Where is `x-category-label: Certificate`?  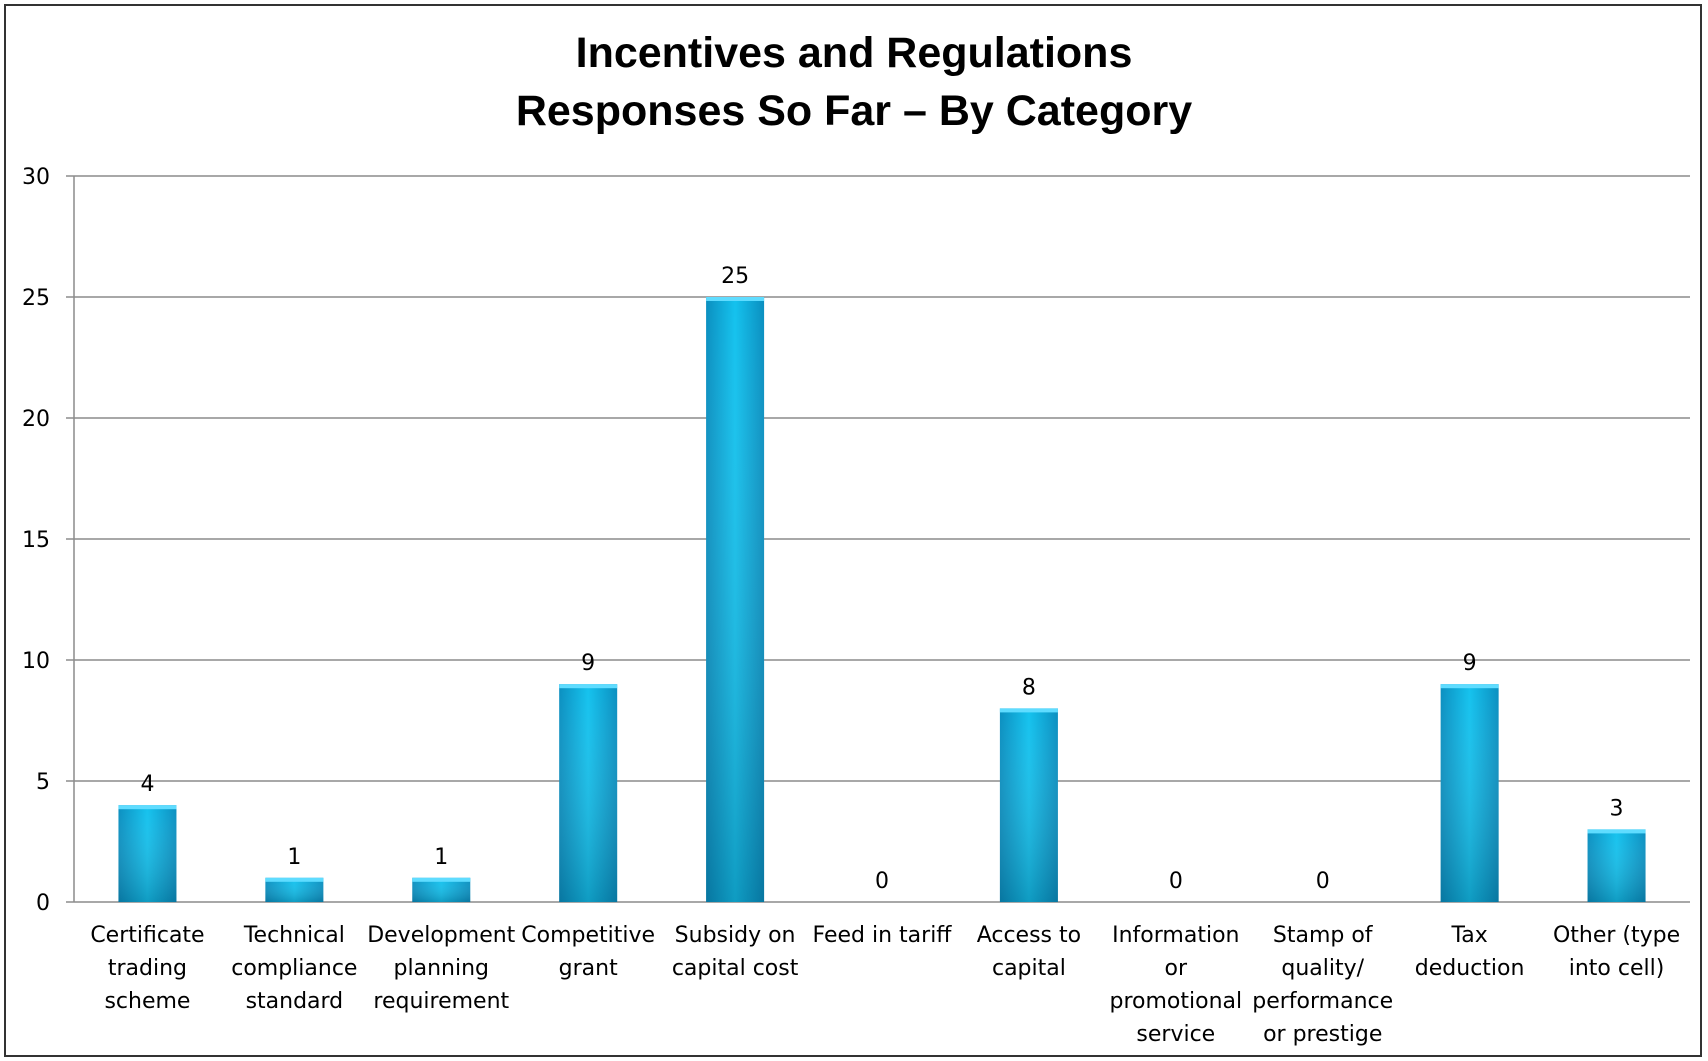
x-category-label: Certificate is located at coordinates (147, 935).